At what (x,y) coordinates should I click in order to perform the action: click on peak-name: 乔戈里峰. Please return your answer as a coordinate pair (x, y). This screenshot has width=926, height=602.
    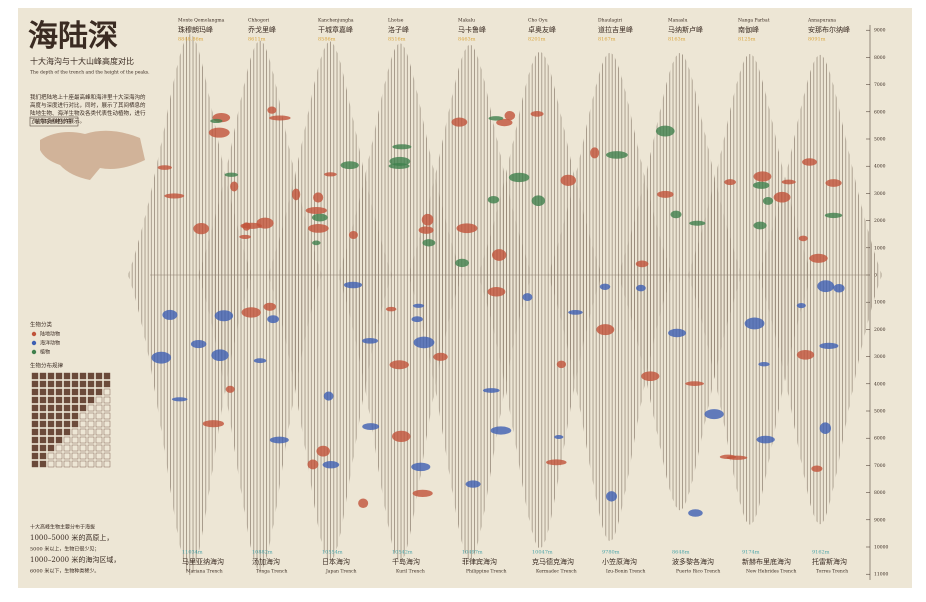
    Looking at the image, I should click on (262, 29).